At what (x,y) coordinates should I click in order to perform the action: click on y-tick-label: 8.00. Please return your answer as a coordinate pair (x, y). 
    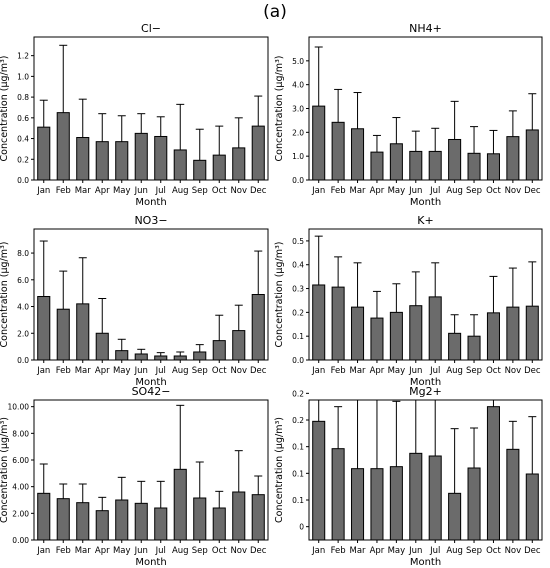
    Looking at the image, I should click on (20, 433).